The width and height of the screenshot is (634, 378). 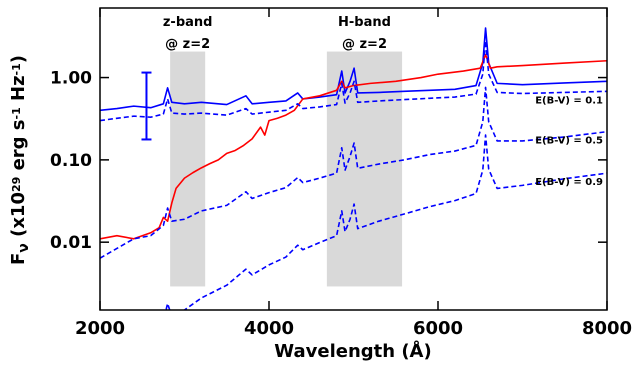 What do you see at coordinates (352, 350) in the screenshot?
I see `x-axis-label: Wavelength (Å)` at bounding box center [352, 350].